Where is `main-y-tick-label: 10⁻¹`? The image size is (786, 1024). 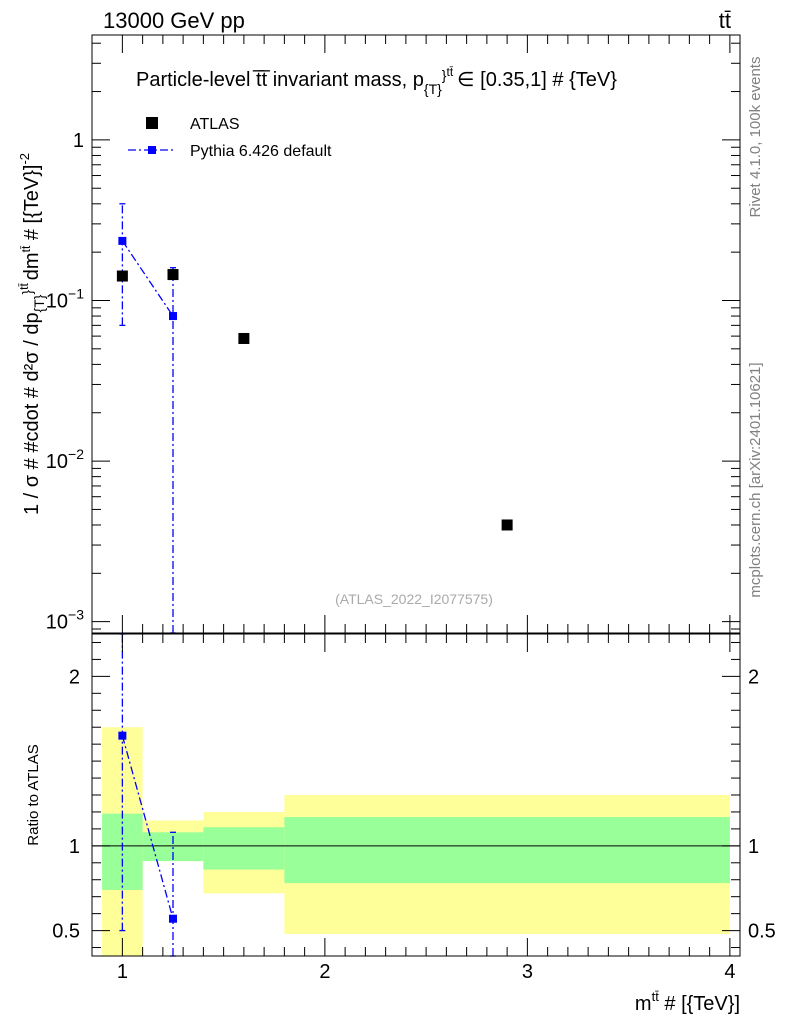 main-y-tick-label: 10⁻¹ is located at coordinates (65, 298).